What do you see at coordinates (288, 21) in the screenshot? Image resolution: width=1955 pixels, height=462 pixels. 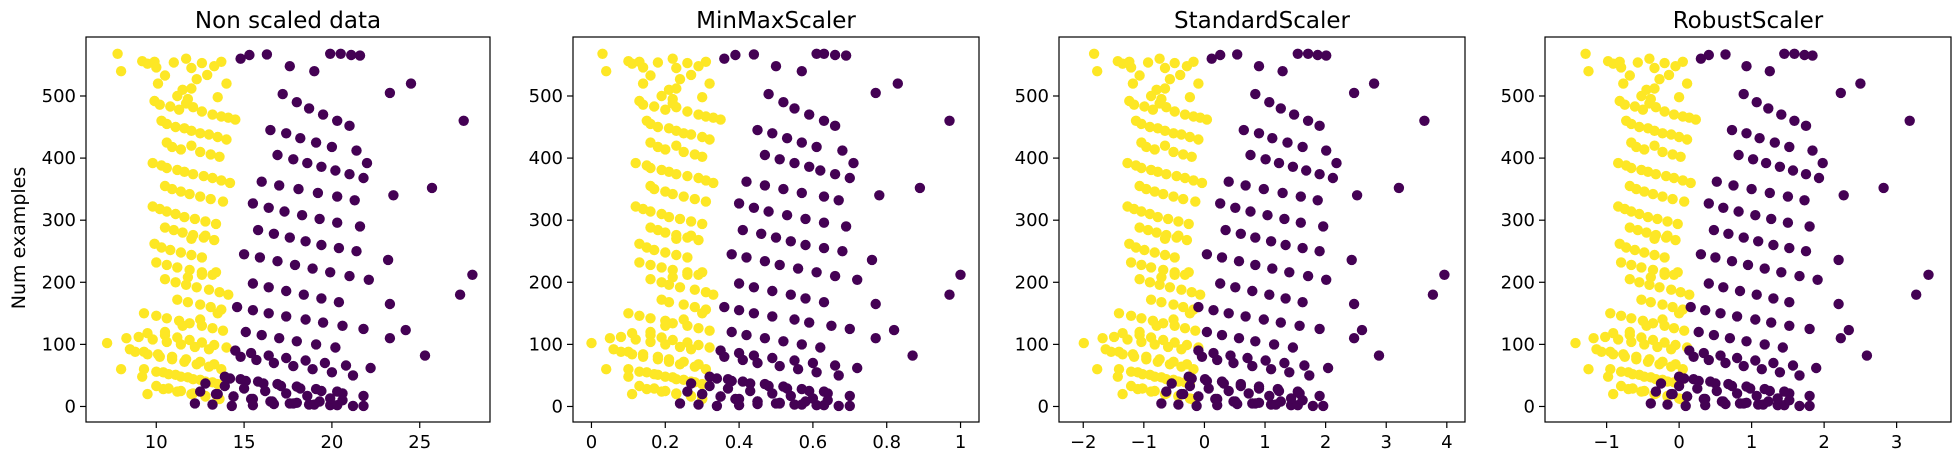 I see `chart-title: Non scaled data` at bounding box center [288, 21].